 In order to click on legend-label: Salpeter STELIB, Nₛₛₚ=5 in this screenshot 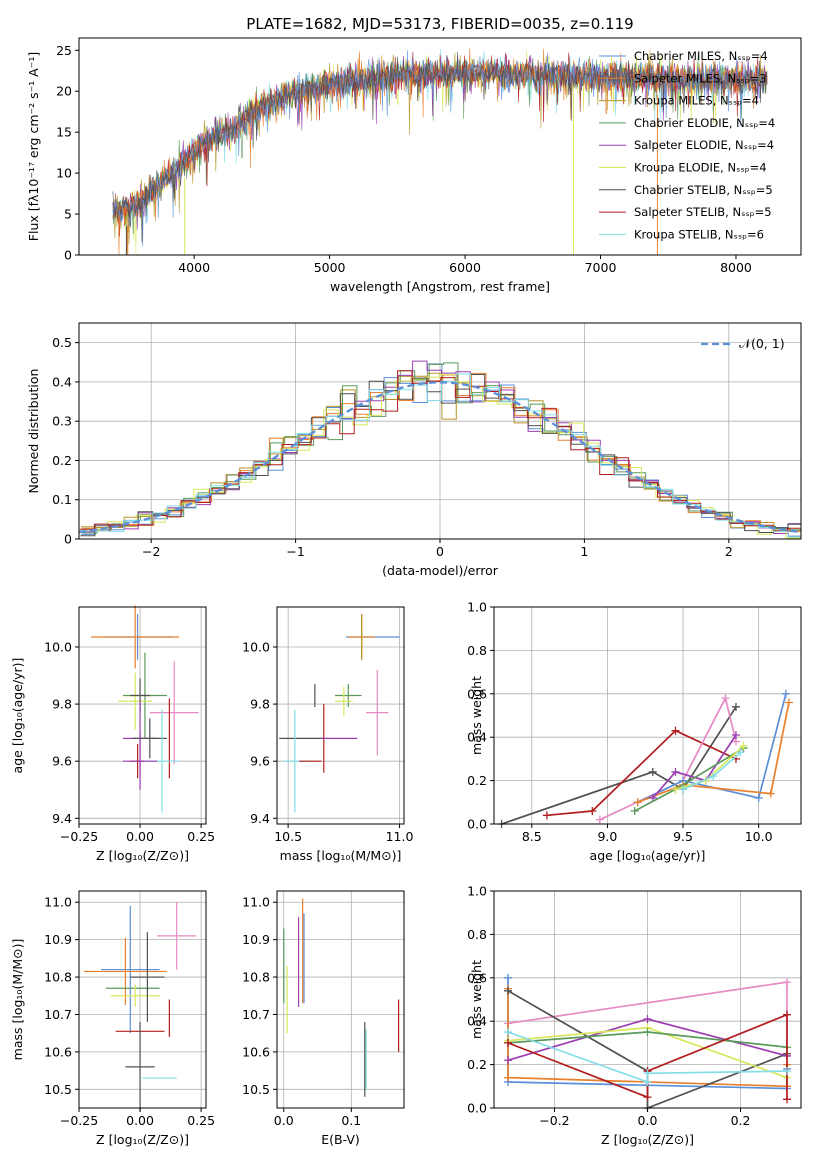, I will do `click(703, 212)`.